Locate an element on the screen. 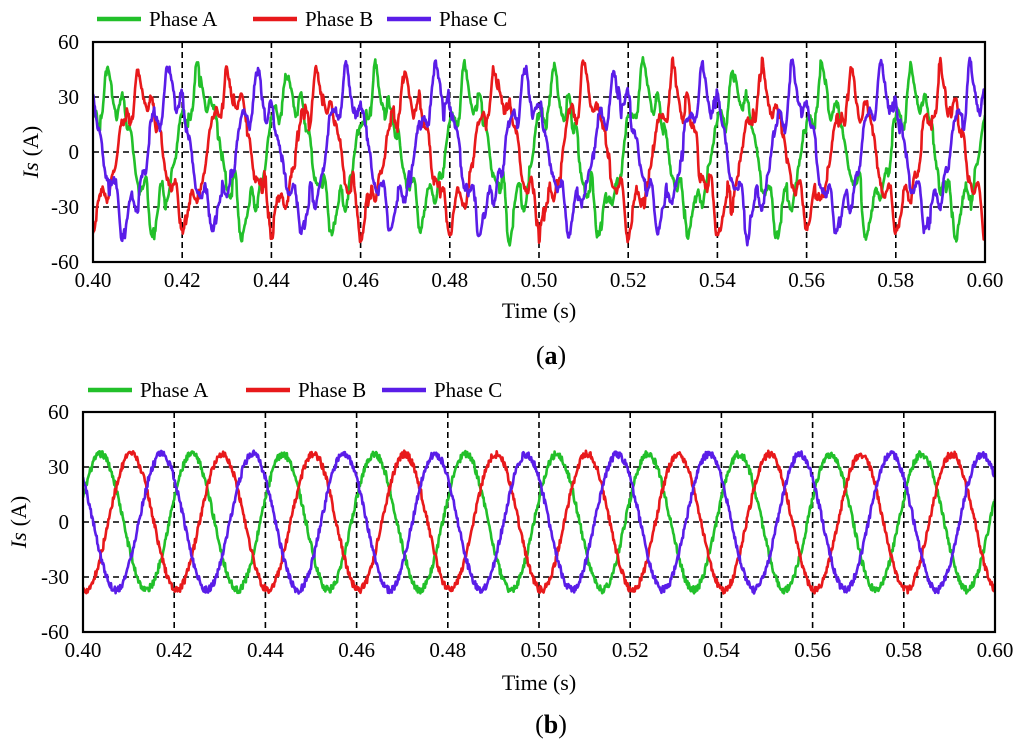  panel-label: (a) is located at coordinates (551, 355).